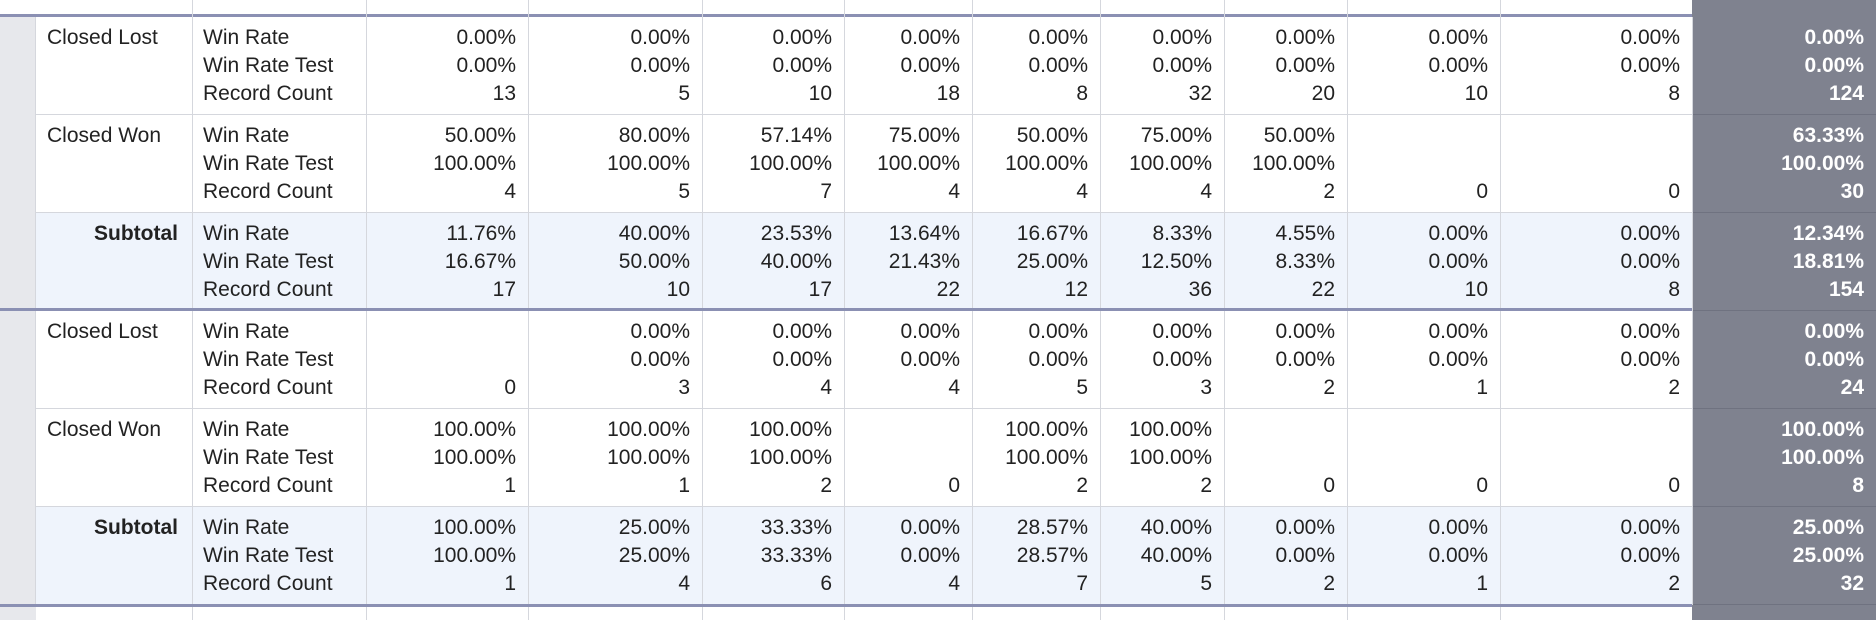 The height and width of the screenshot is (620, 1876). What do you see at coordinates (1846, 93) in the screenshot?
I see `total-value: 124` at bounding box center [1846, 93].